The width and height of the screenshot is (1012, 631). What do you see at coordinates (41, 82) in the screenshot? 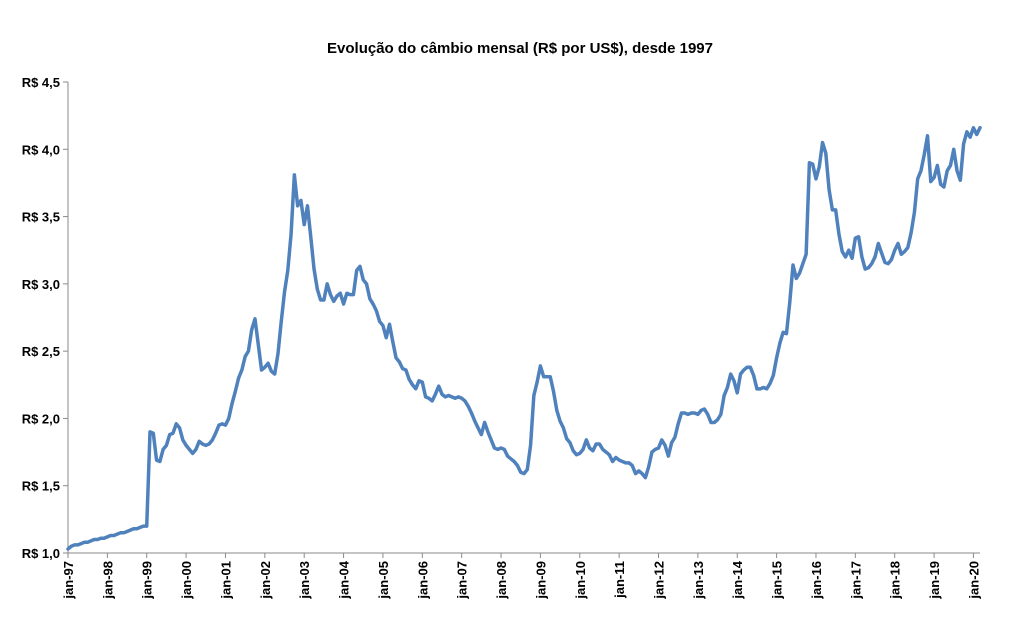
I see `y-tick-label: R$ 4,5` at bounding box center [41, 82].